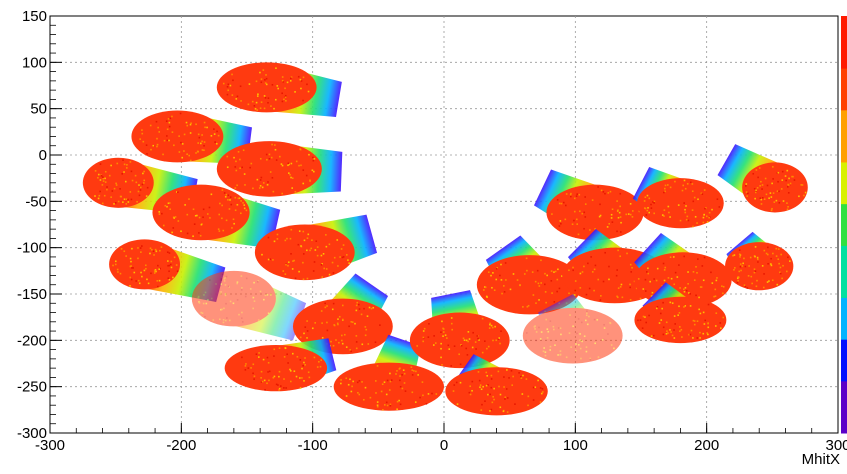  I want to click on y-tick-label: -100, so click(32, 248).